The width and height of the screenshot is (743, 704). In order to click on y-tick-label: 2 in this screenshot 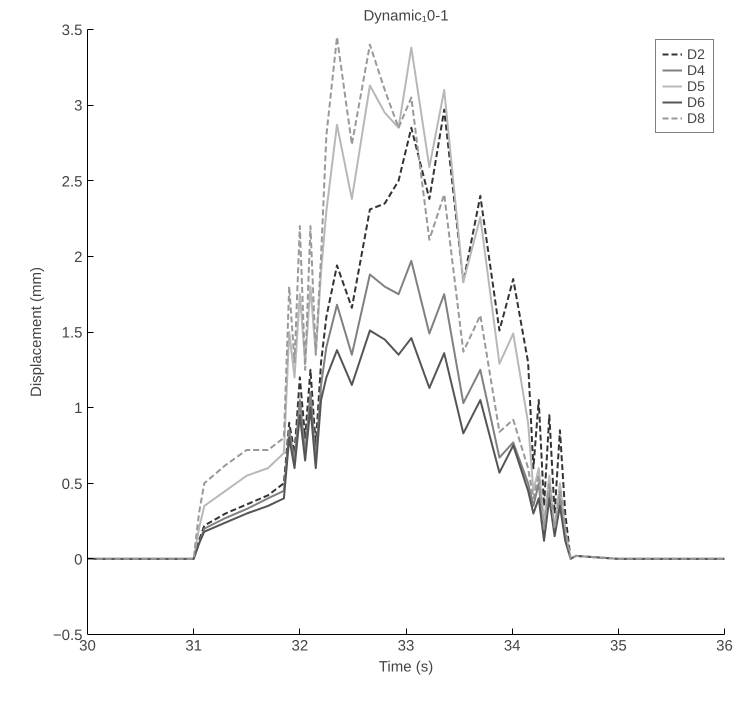, I will do `click(78, 257)`.